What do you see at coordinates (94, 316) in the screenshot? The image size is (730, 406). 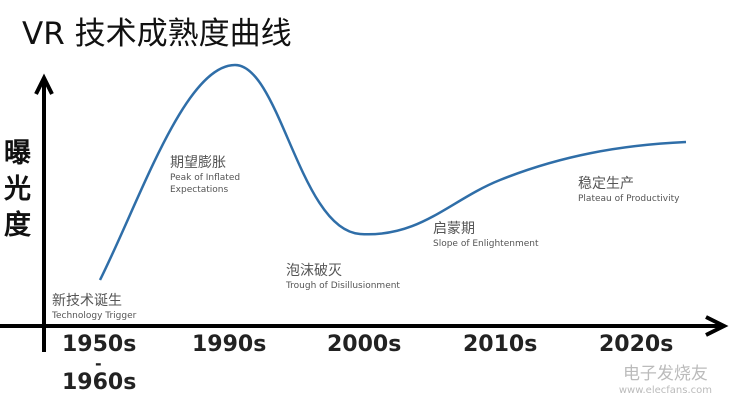 I see `phase-en-label: Technology Trigger` at bounding box center [94, 316].